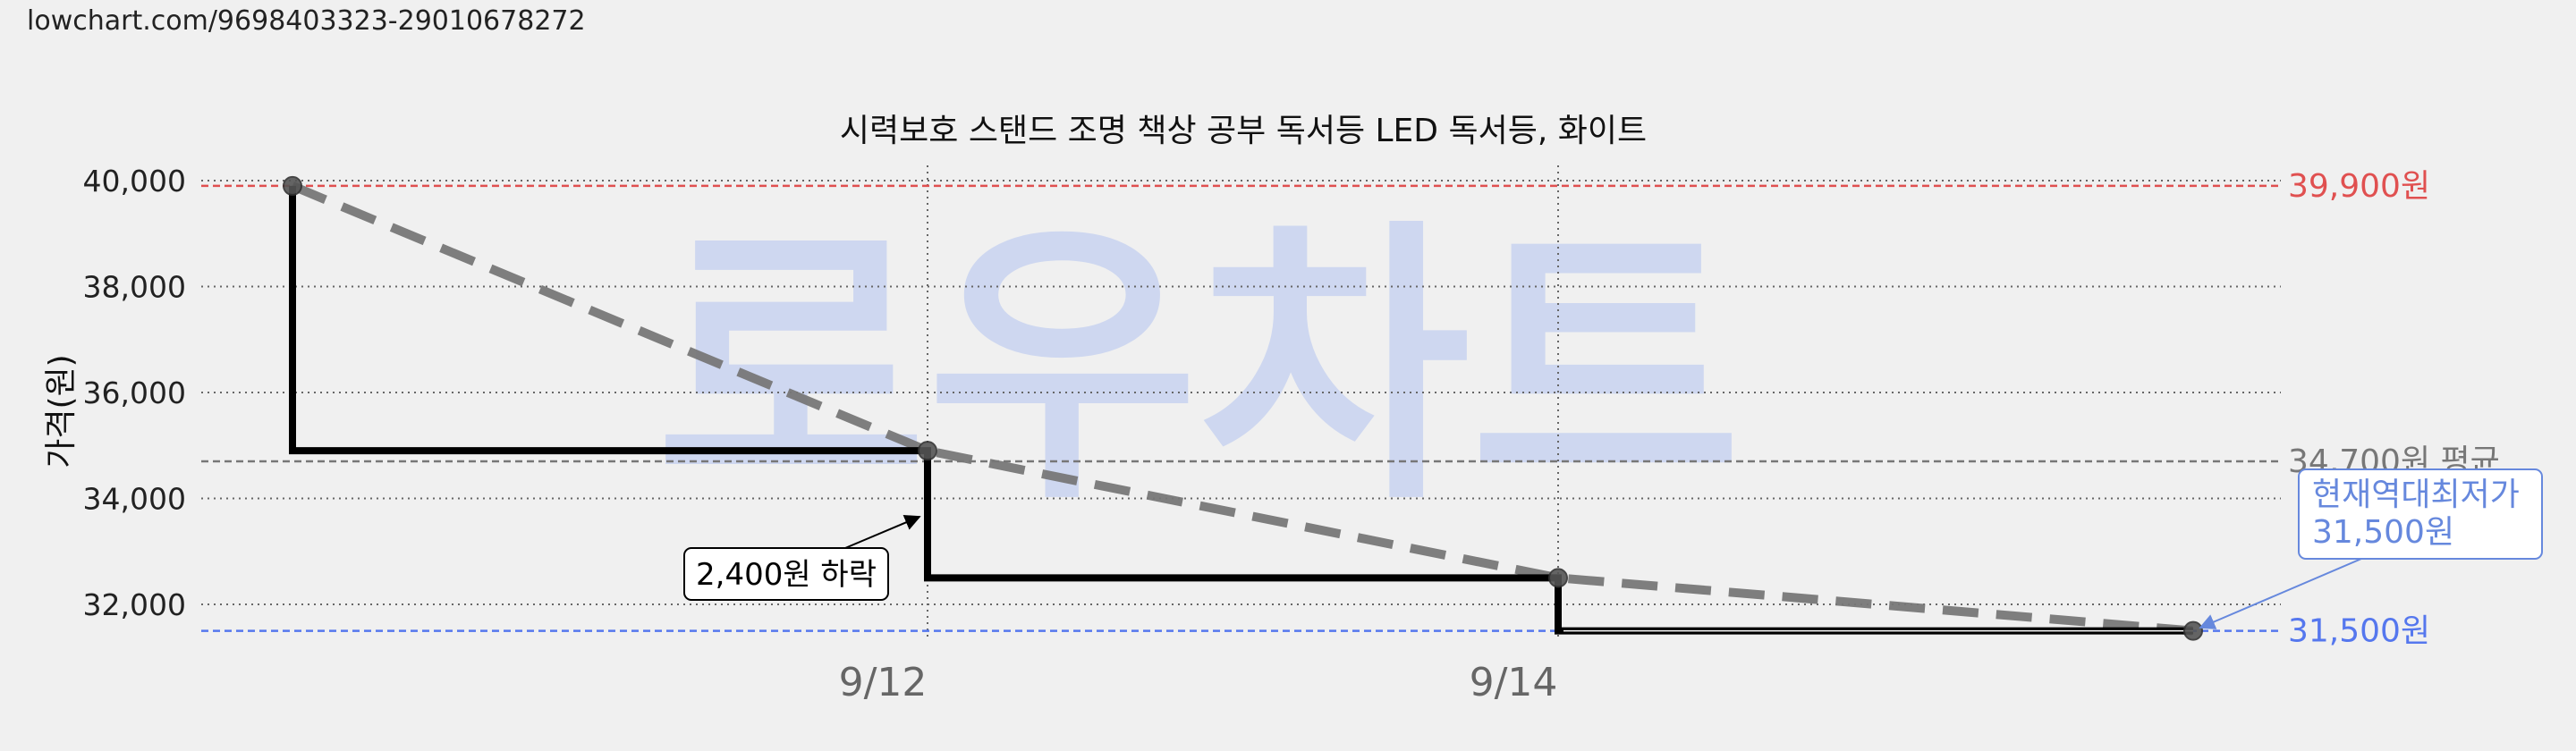  What do you see at coordinates (1514, 682) in the screenshot?
I see `x-tick-label: 9/14` at bounding box center [1514, 682].